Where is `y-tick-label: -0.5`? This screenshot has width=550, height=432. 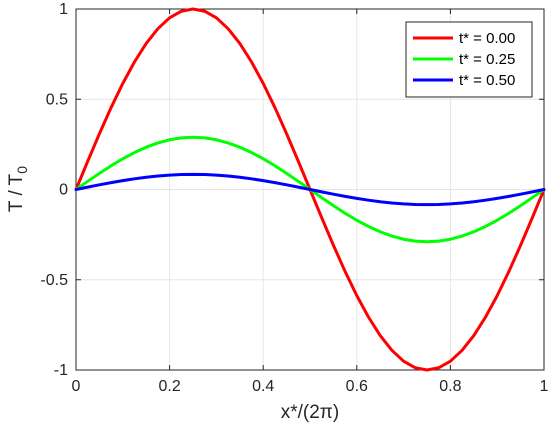 y-tick-label: -0.5 is located at coordinates (54, 280).